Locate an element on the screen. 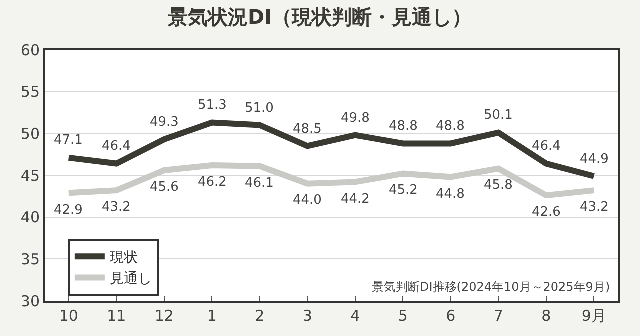 The height and width of the screenshot is (336, 640). y-tick-label: 55 is located at coordinates (30, 92).